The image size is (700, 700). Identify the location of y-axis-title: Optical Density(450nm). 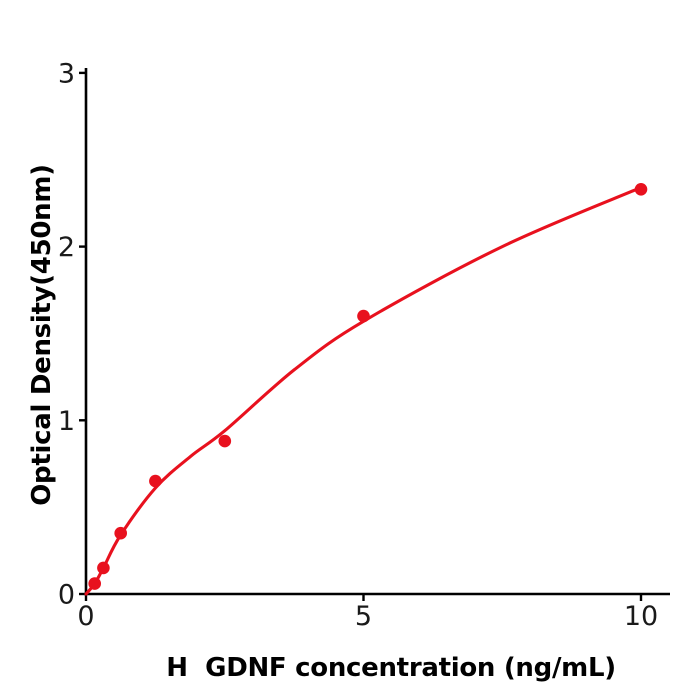
(42, 335).